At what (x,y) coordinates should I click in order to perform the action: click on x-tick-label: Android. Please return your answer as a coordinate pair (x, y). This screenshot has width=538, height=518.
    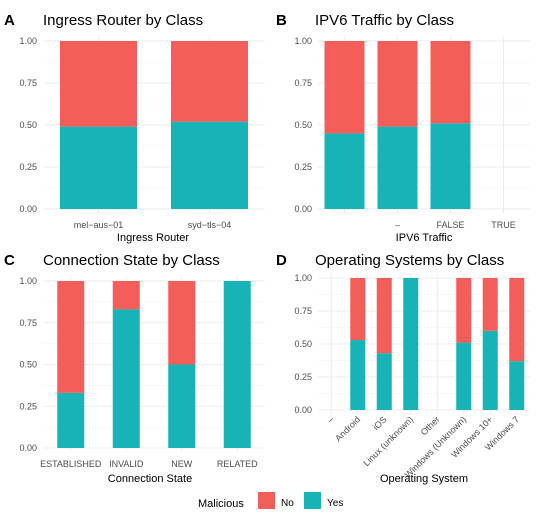
    Looking at the image, I should click on (347, 428).